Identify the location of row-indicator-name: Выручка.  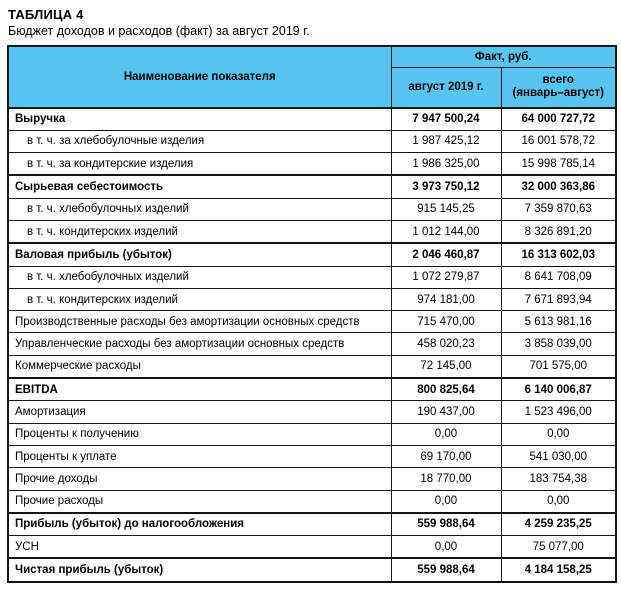
(199, 119).